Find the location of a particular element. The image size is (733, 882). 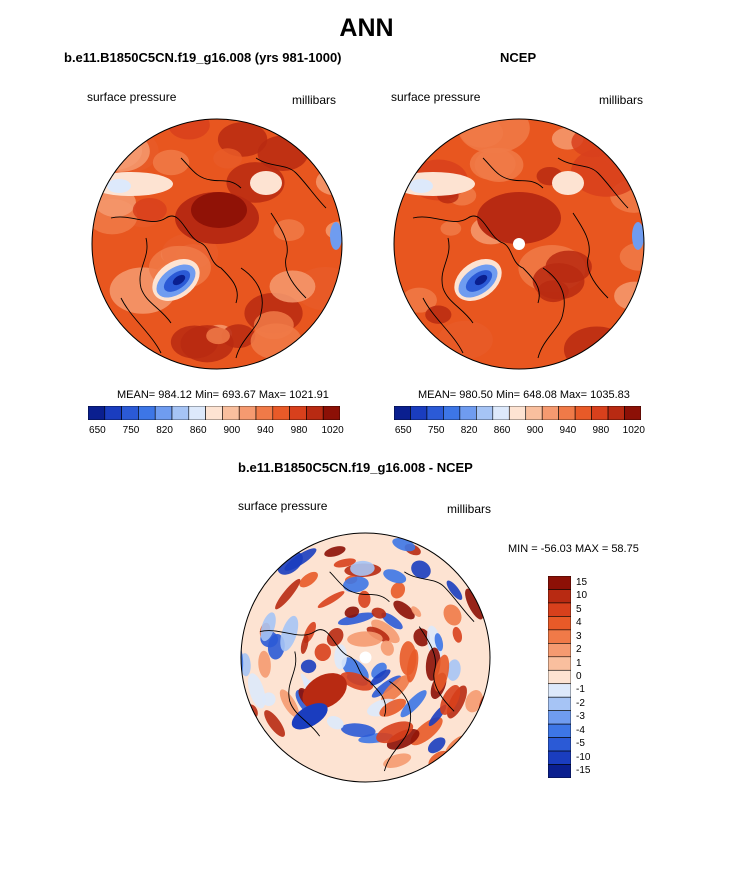

colorbar-tick-label: 2 is located at coordinates (579, 650).